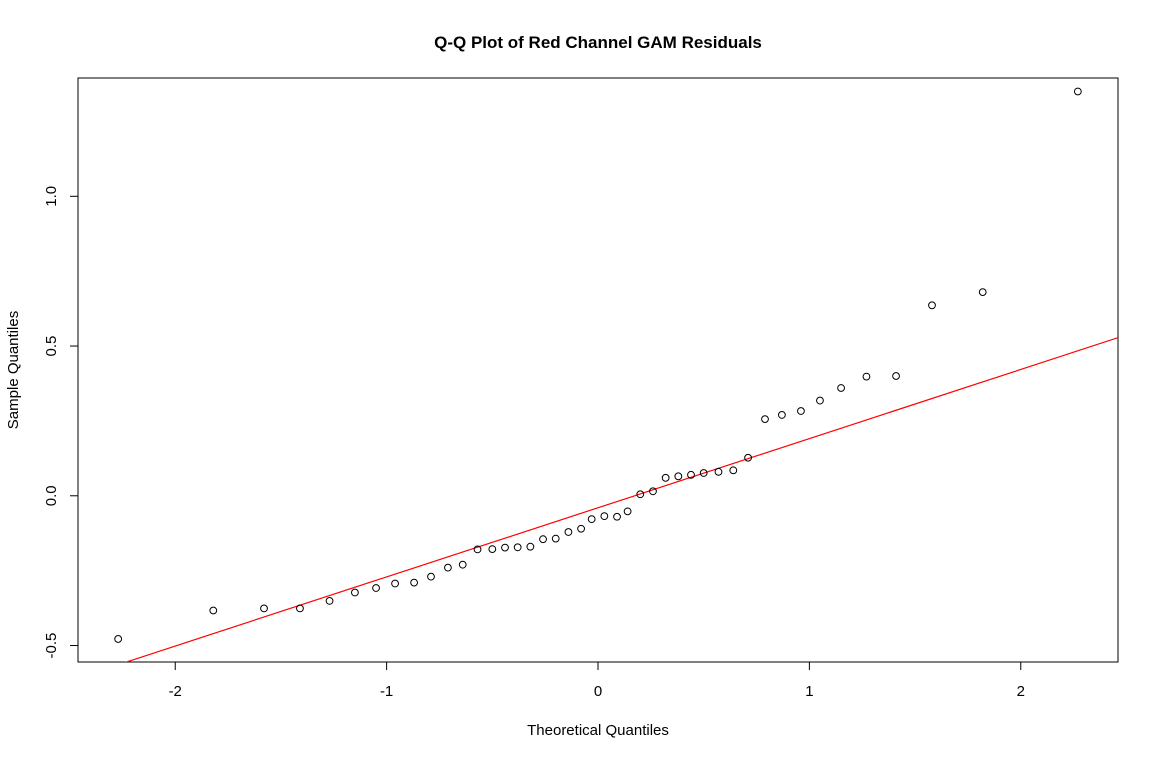  What do you see at coordinates (598, 42) in the screenshot?
I see `chart-title: Q-Q Plot of Red Channel GAM Residuals` at bounding box center [598, 42].